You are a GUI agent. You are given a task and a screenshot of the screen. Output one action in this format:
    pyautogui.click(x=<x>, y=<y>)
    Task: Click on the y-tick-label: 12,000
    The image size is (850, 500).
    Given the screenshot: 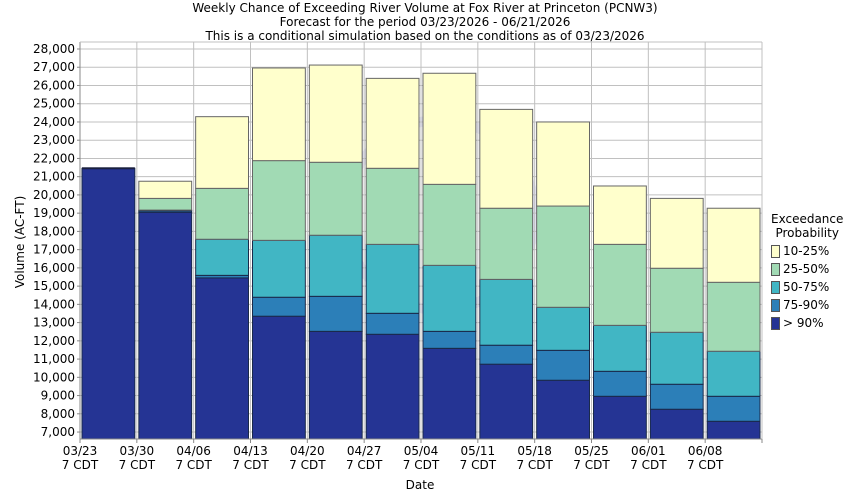 What is the action you would take?
    pyautogui.click(x=54, y=341)
    